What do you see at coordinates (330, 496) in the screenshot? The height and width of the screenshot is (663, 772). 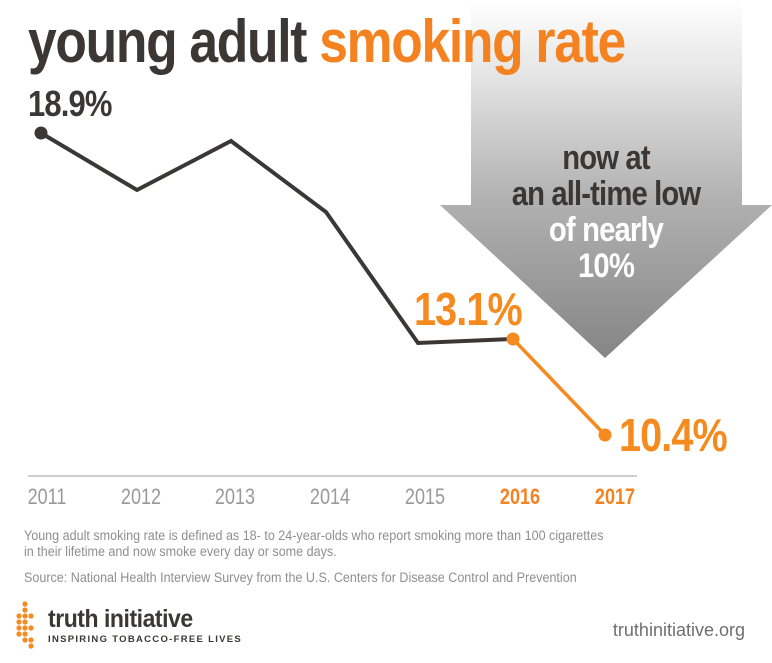 I see `x-tick-2014: 2014` at bounding box center [330, 496].